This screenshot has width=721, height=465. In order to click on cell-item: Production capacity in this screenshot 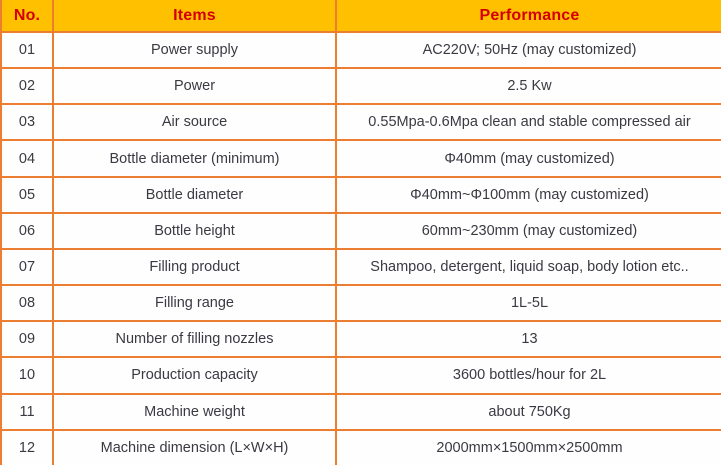, I will do `click(194, 375)`.